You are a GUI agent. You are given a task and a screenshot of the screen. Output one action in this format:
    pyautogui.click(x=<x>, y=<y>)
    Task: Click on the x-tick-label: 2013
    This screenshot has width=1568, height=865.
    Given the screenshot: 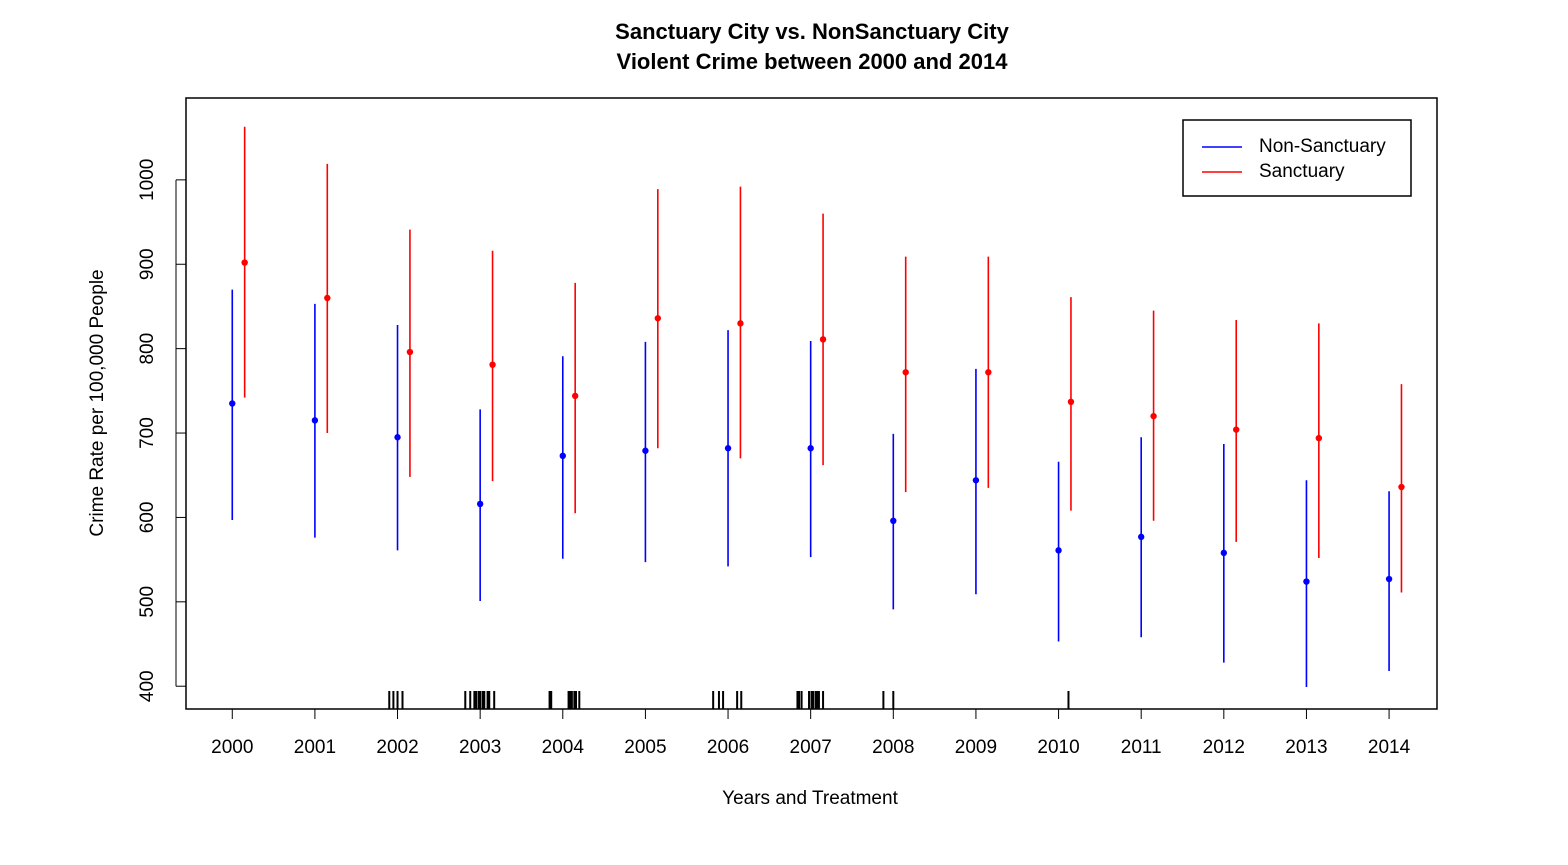 What is the action you would take?
    pyautogui.click(x=1306, y=747)
    